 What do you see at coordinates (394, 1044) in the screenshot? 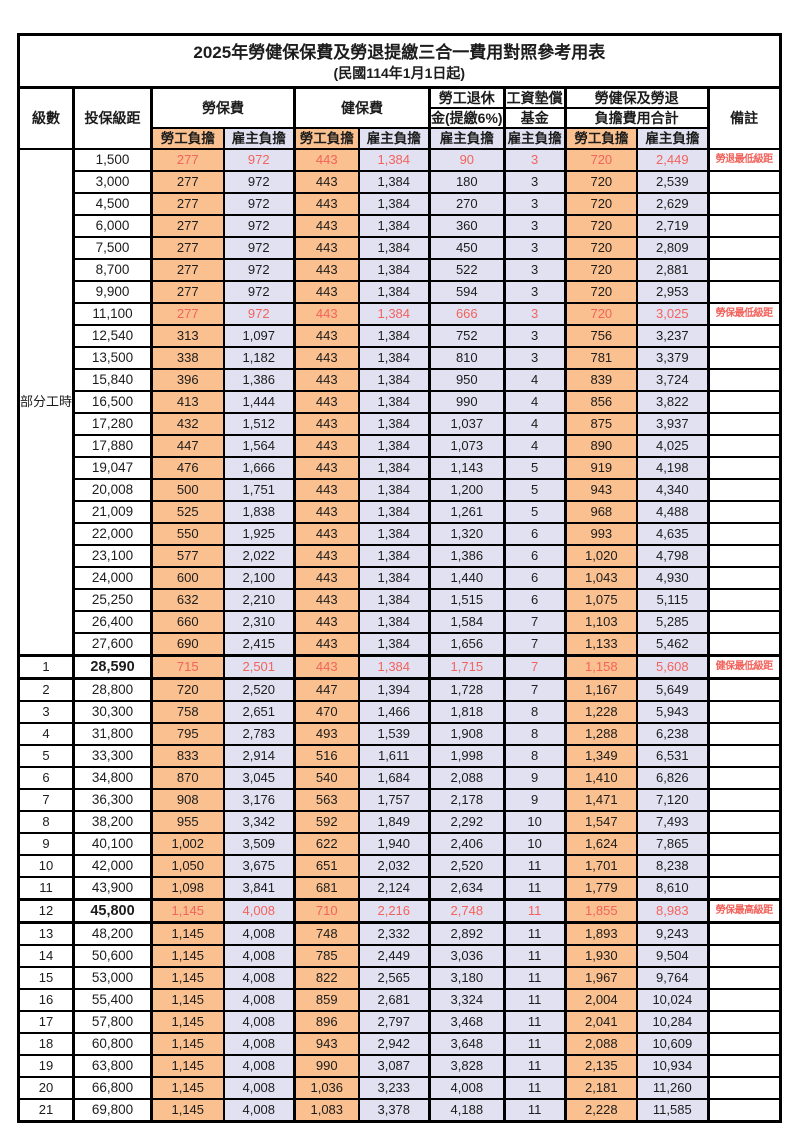
I see `health-employer-cell: 2,942` at bounding box center [394, 1044].